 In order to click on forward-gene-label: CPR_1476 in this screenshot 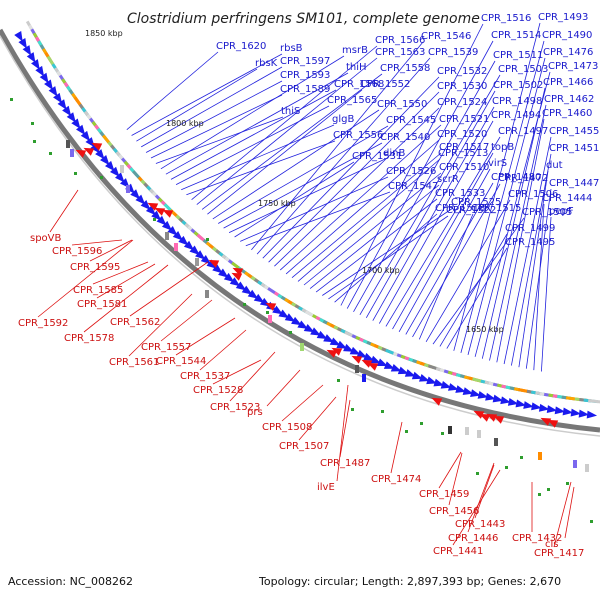, I will do `click(568, 52)`.